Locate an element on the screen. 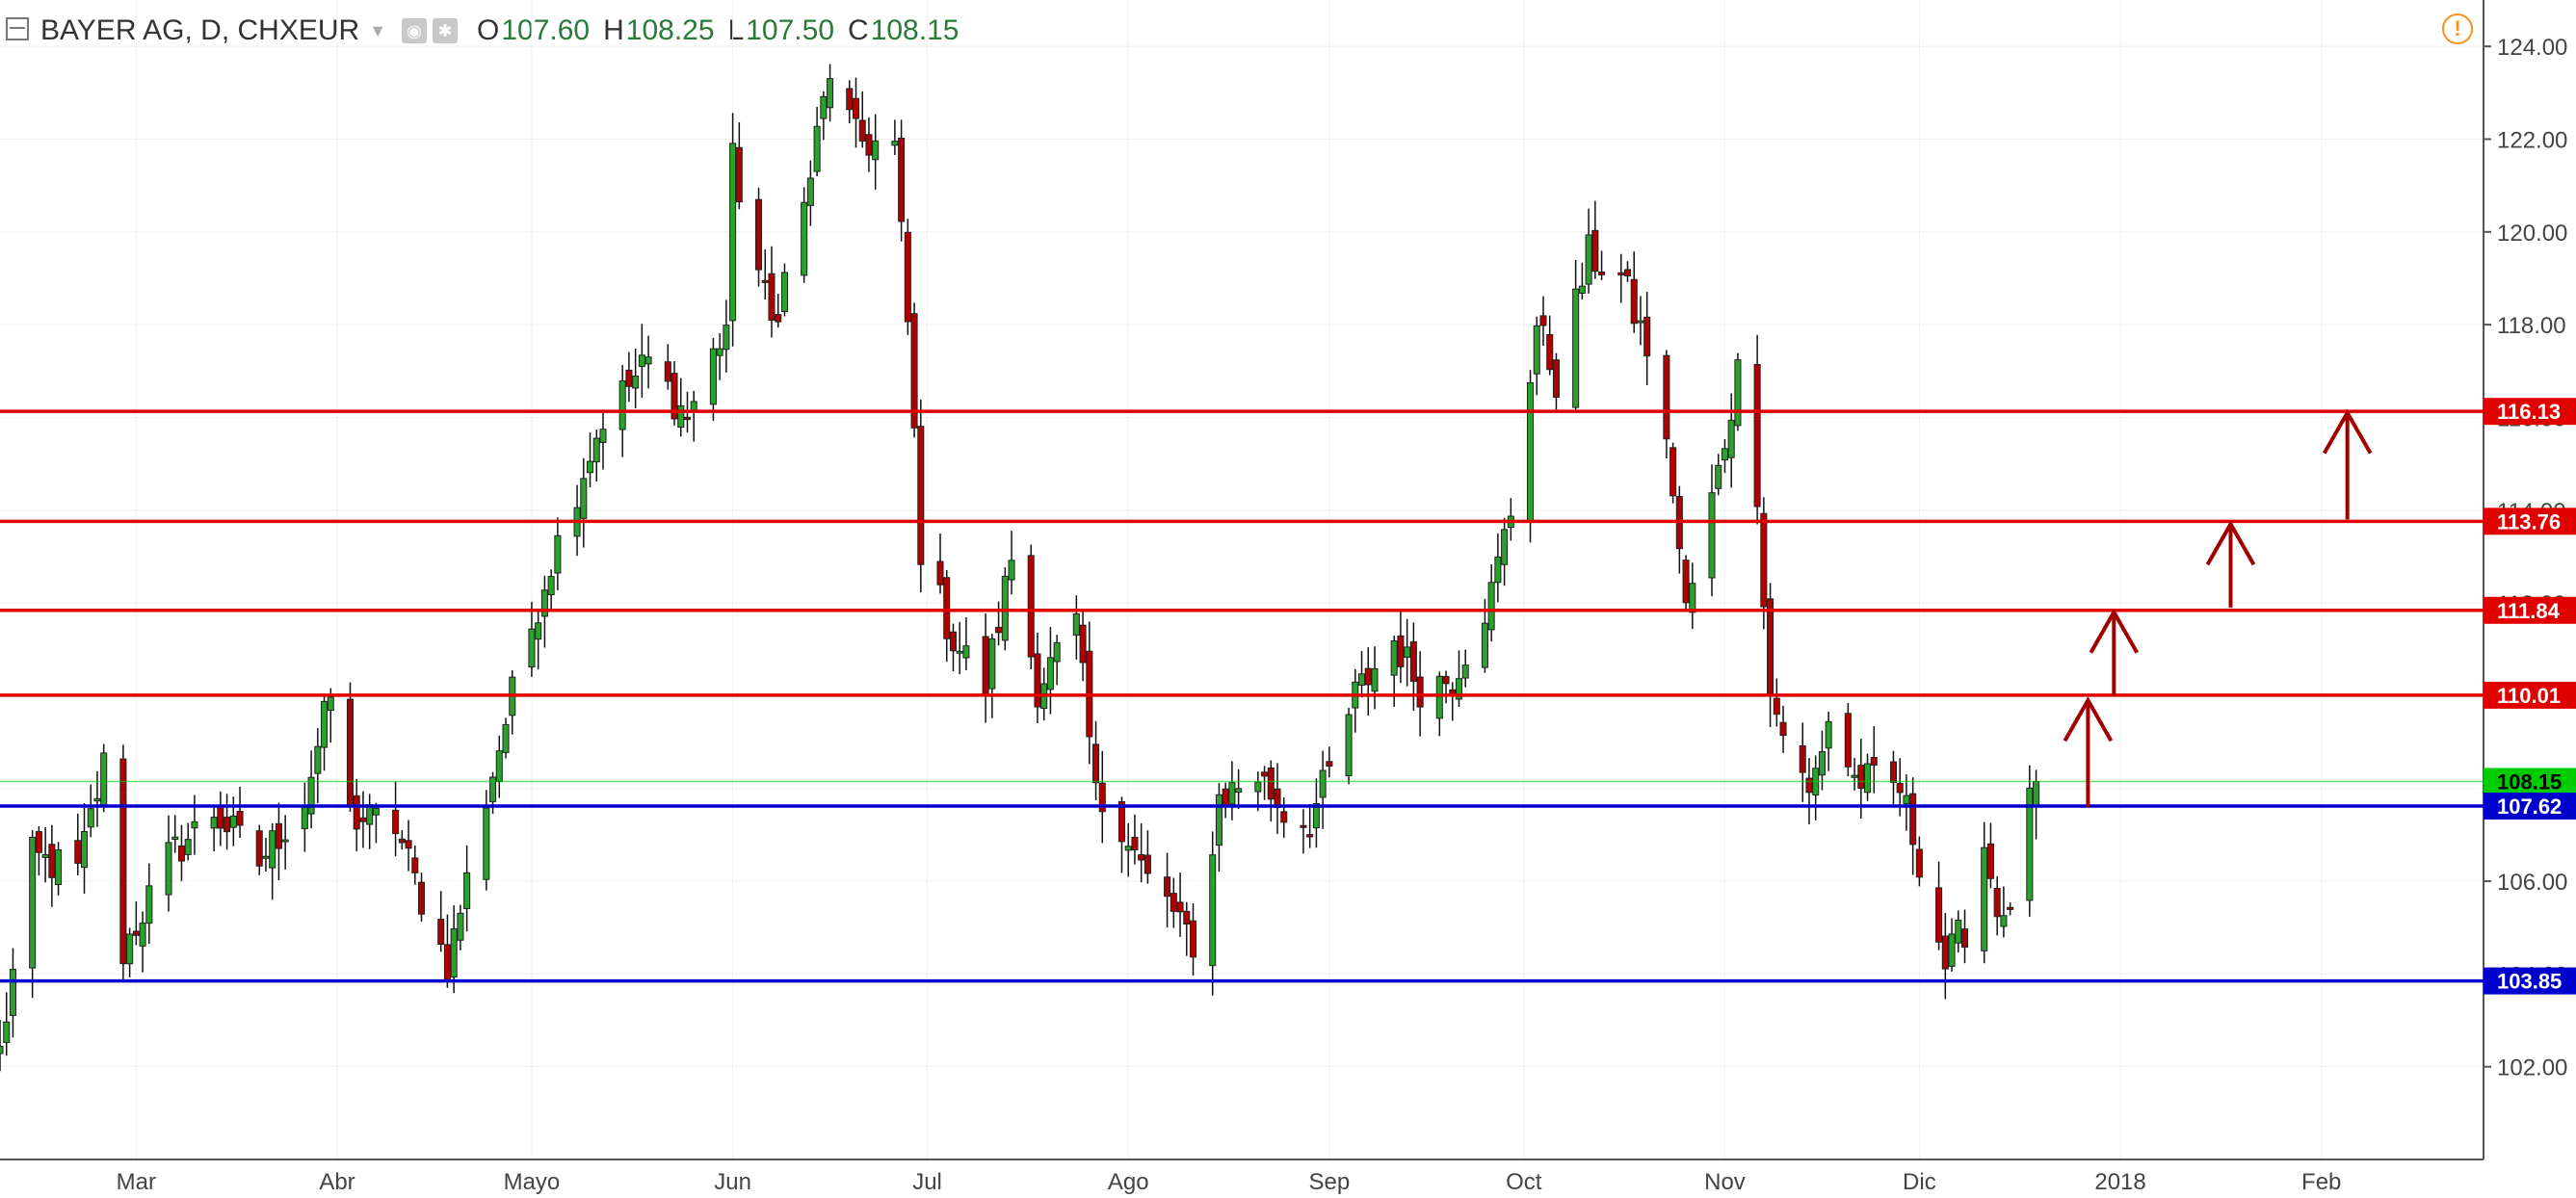 This screenshot has height=1198, width=2576. x-tick-label: Jul is located at coordinates (927, 1182).